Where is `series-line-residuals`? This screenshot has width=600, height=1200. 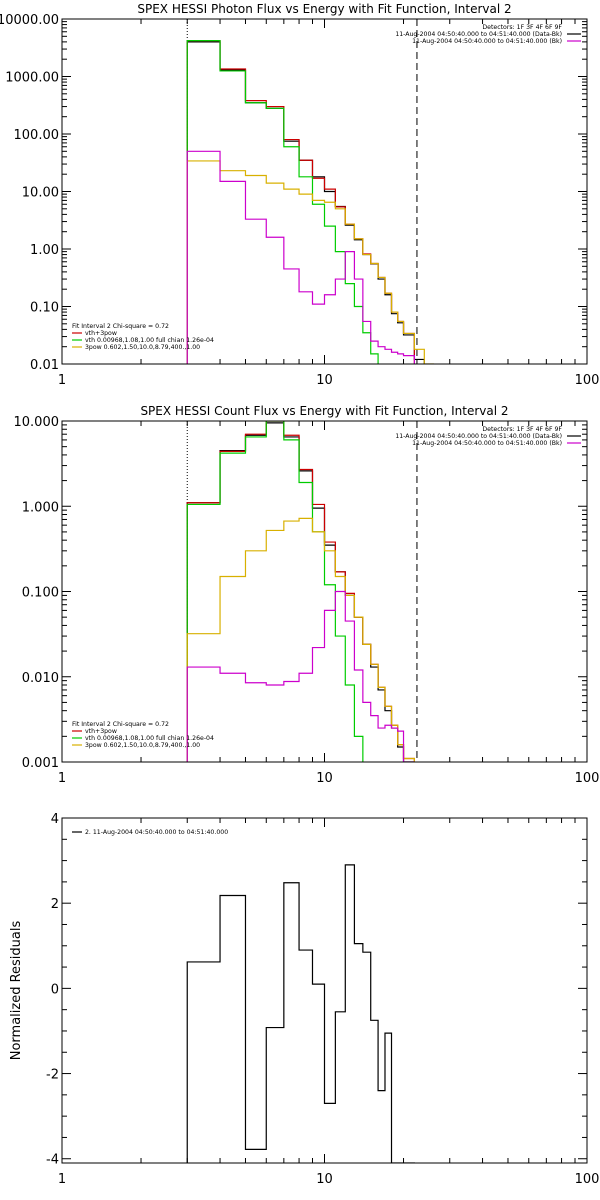
series-line-residuals is located at coordinates (300, 1013).